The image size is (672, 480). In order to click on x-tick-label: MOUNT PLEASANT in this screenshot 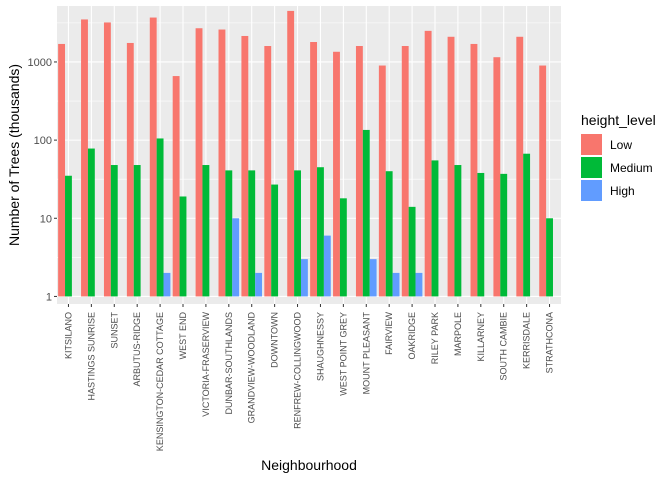, I will do `click(366, 353)`.